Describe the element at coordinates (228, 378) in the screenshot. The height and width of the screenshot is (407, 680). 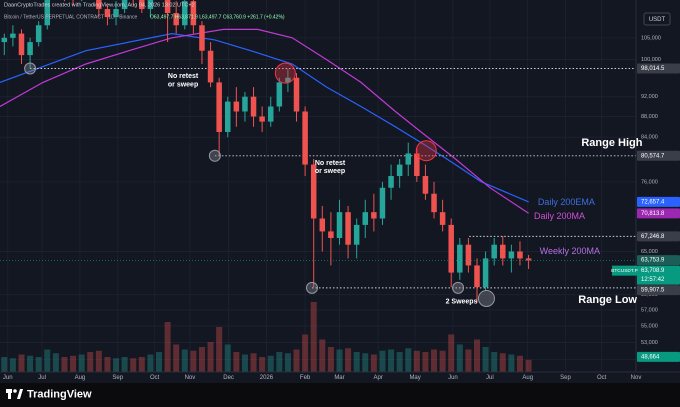
I see `x-tick-label: Dec` at that location.